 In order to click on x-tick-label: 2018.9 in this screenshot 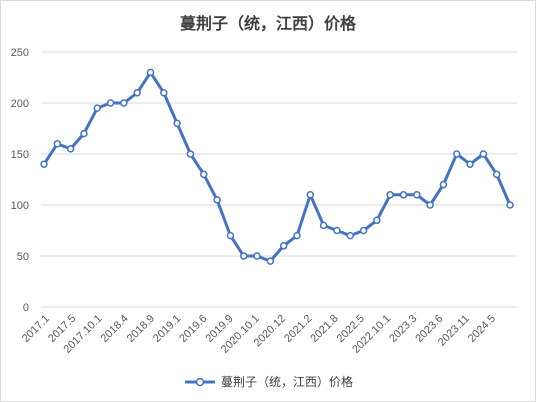, I will do `click(141, 329)`.